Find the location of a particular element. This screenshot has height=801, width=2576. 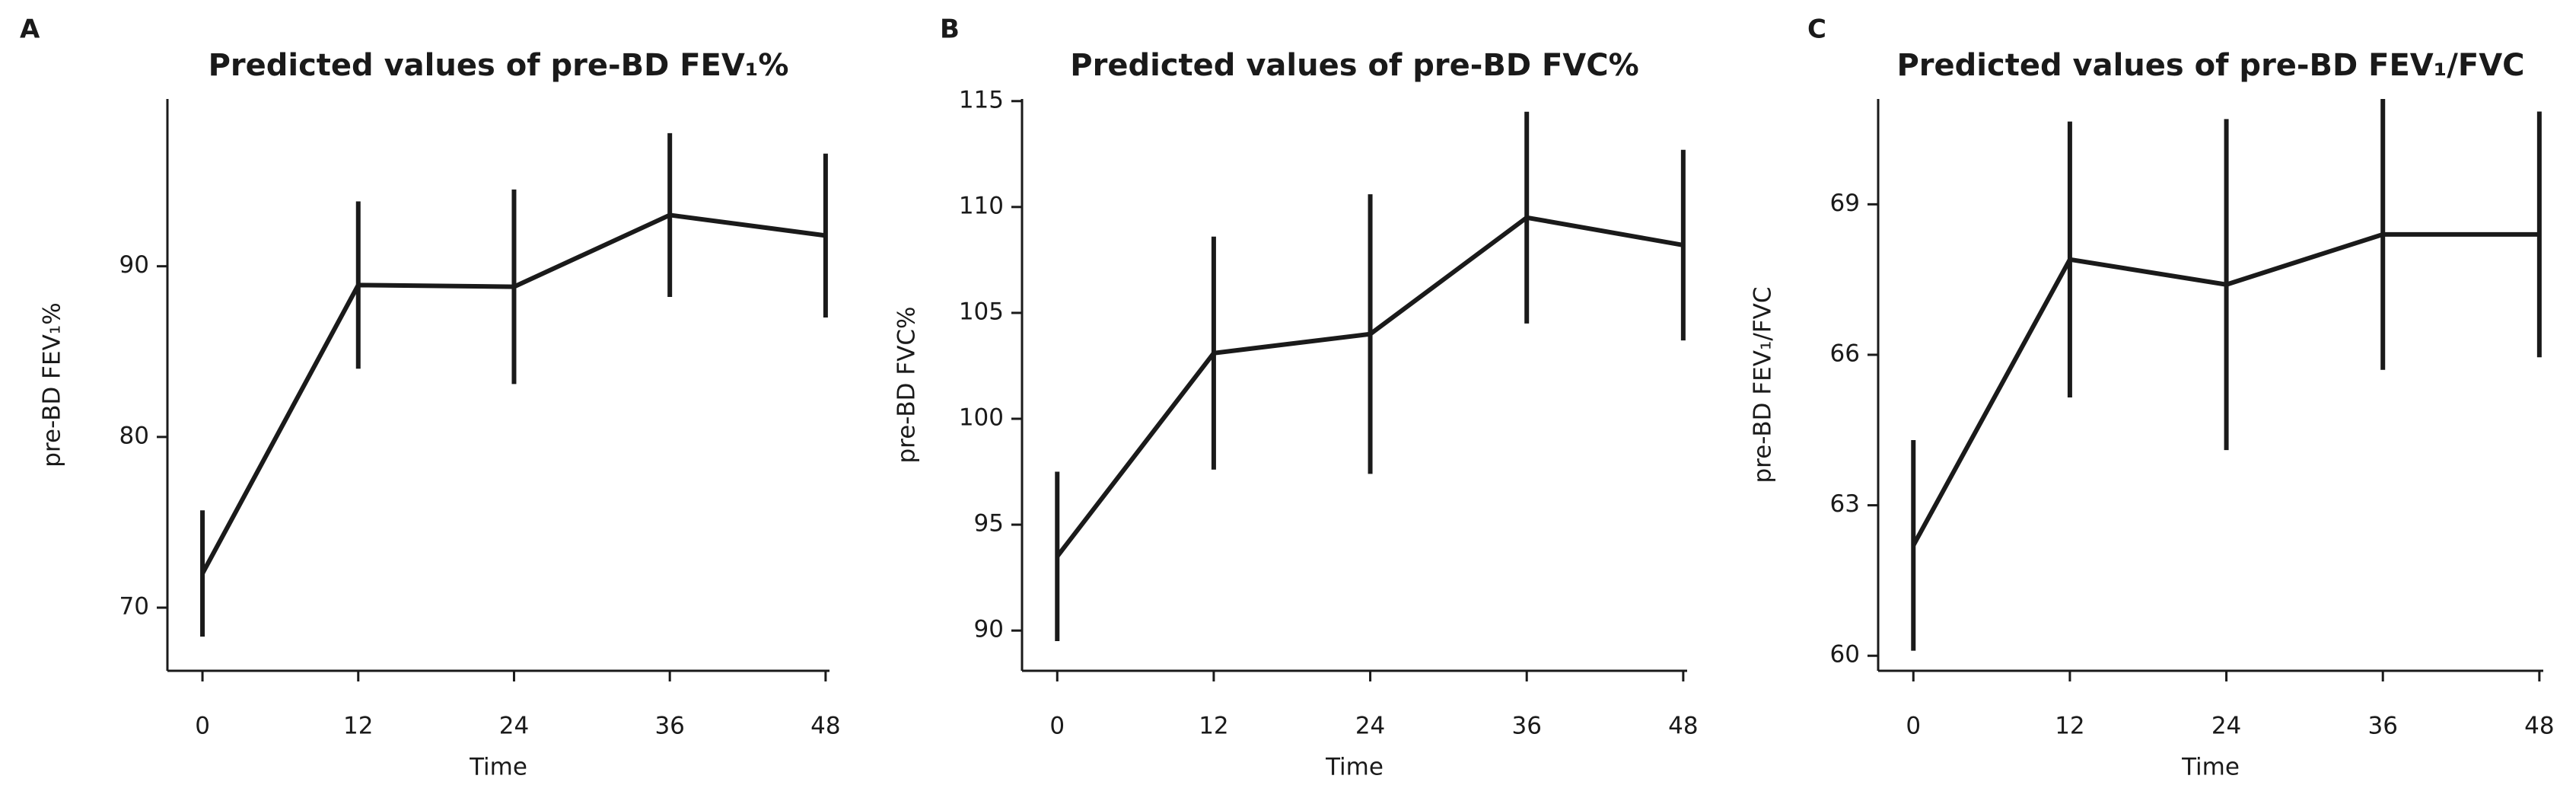

y-tick-label: 66 is located at coordinates (1845, 353).